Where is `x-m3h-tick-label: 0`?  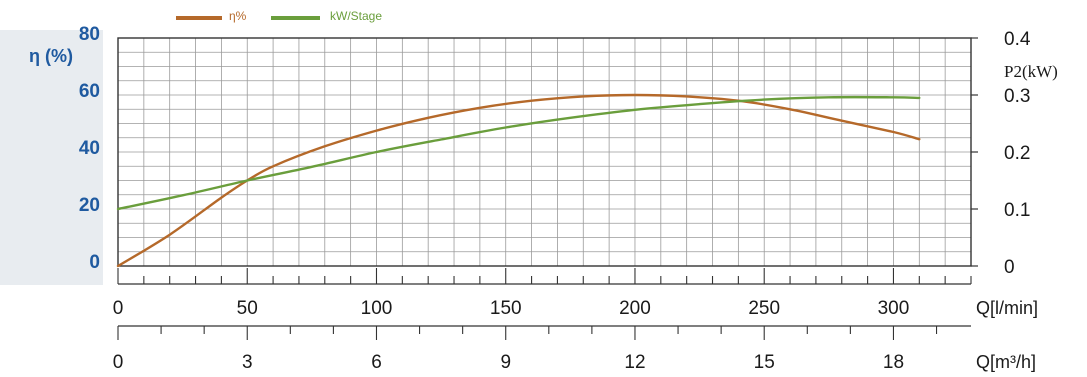
x-m3h-tick-label: 0 is located at coordinates (118, 362).